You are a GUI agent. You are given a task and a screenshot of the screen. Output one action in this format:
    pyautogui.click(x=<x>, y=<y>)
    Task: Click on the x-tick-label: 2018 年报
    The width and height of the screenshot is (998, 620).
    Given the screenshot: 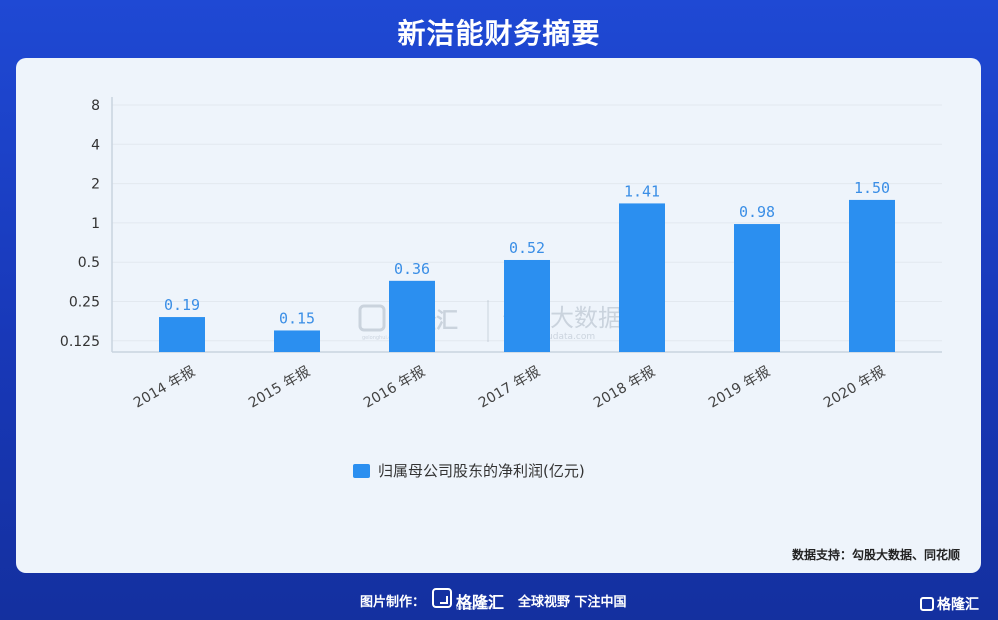 What is the action you would take?
    pyautogui.click(x=624, y=388)
    